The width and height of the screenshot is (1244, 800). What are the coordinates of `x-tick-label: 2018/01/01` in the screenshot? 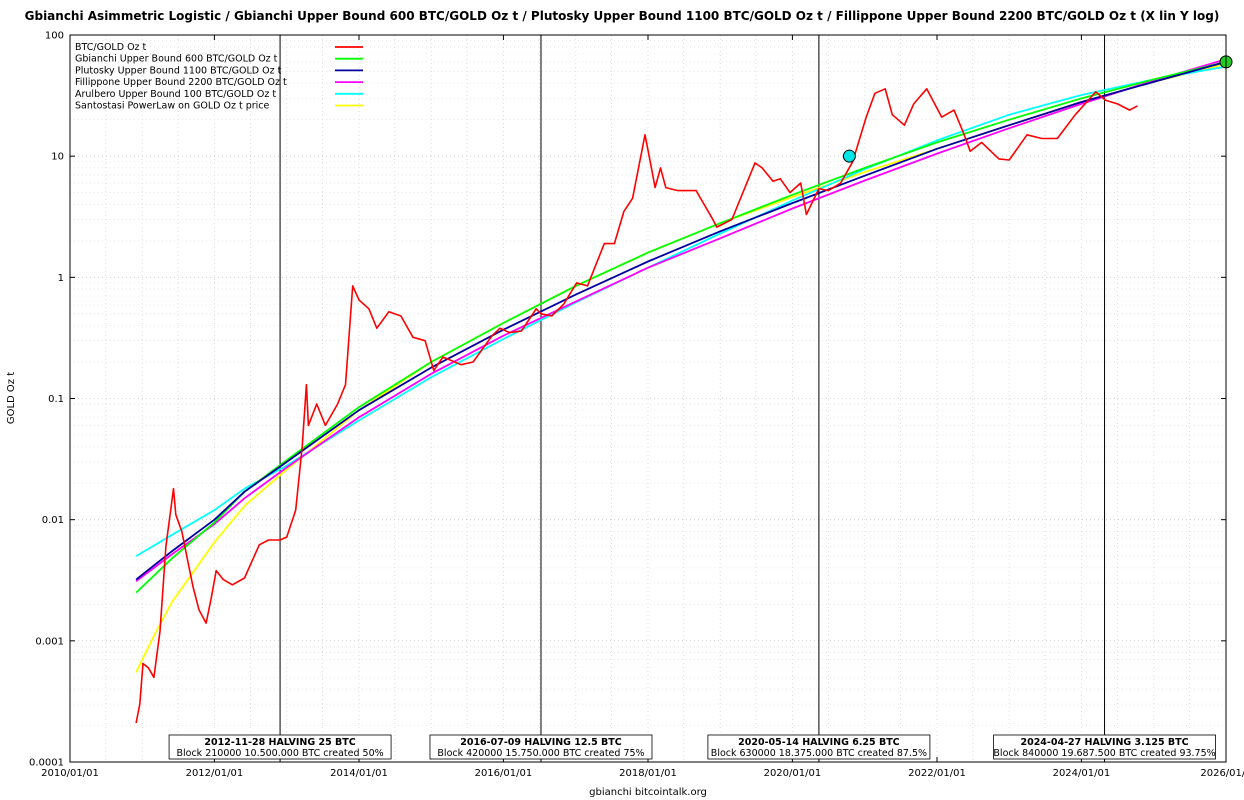 It's located at (648, 773).